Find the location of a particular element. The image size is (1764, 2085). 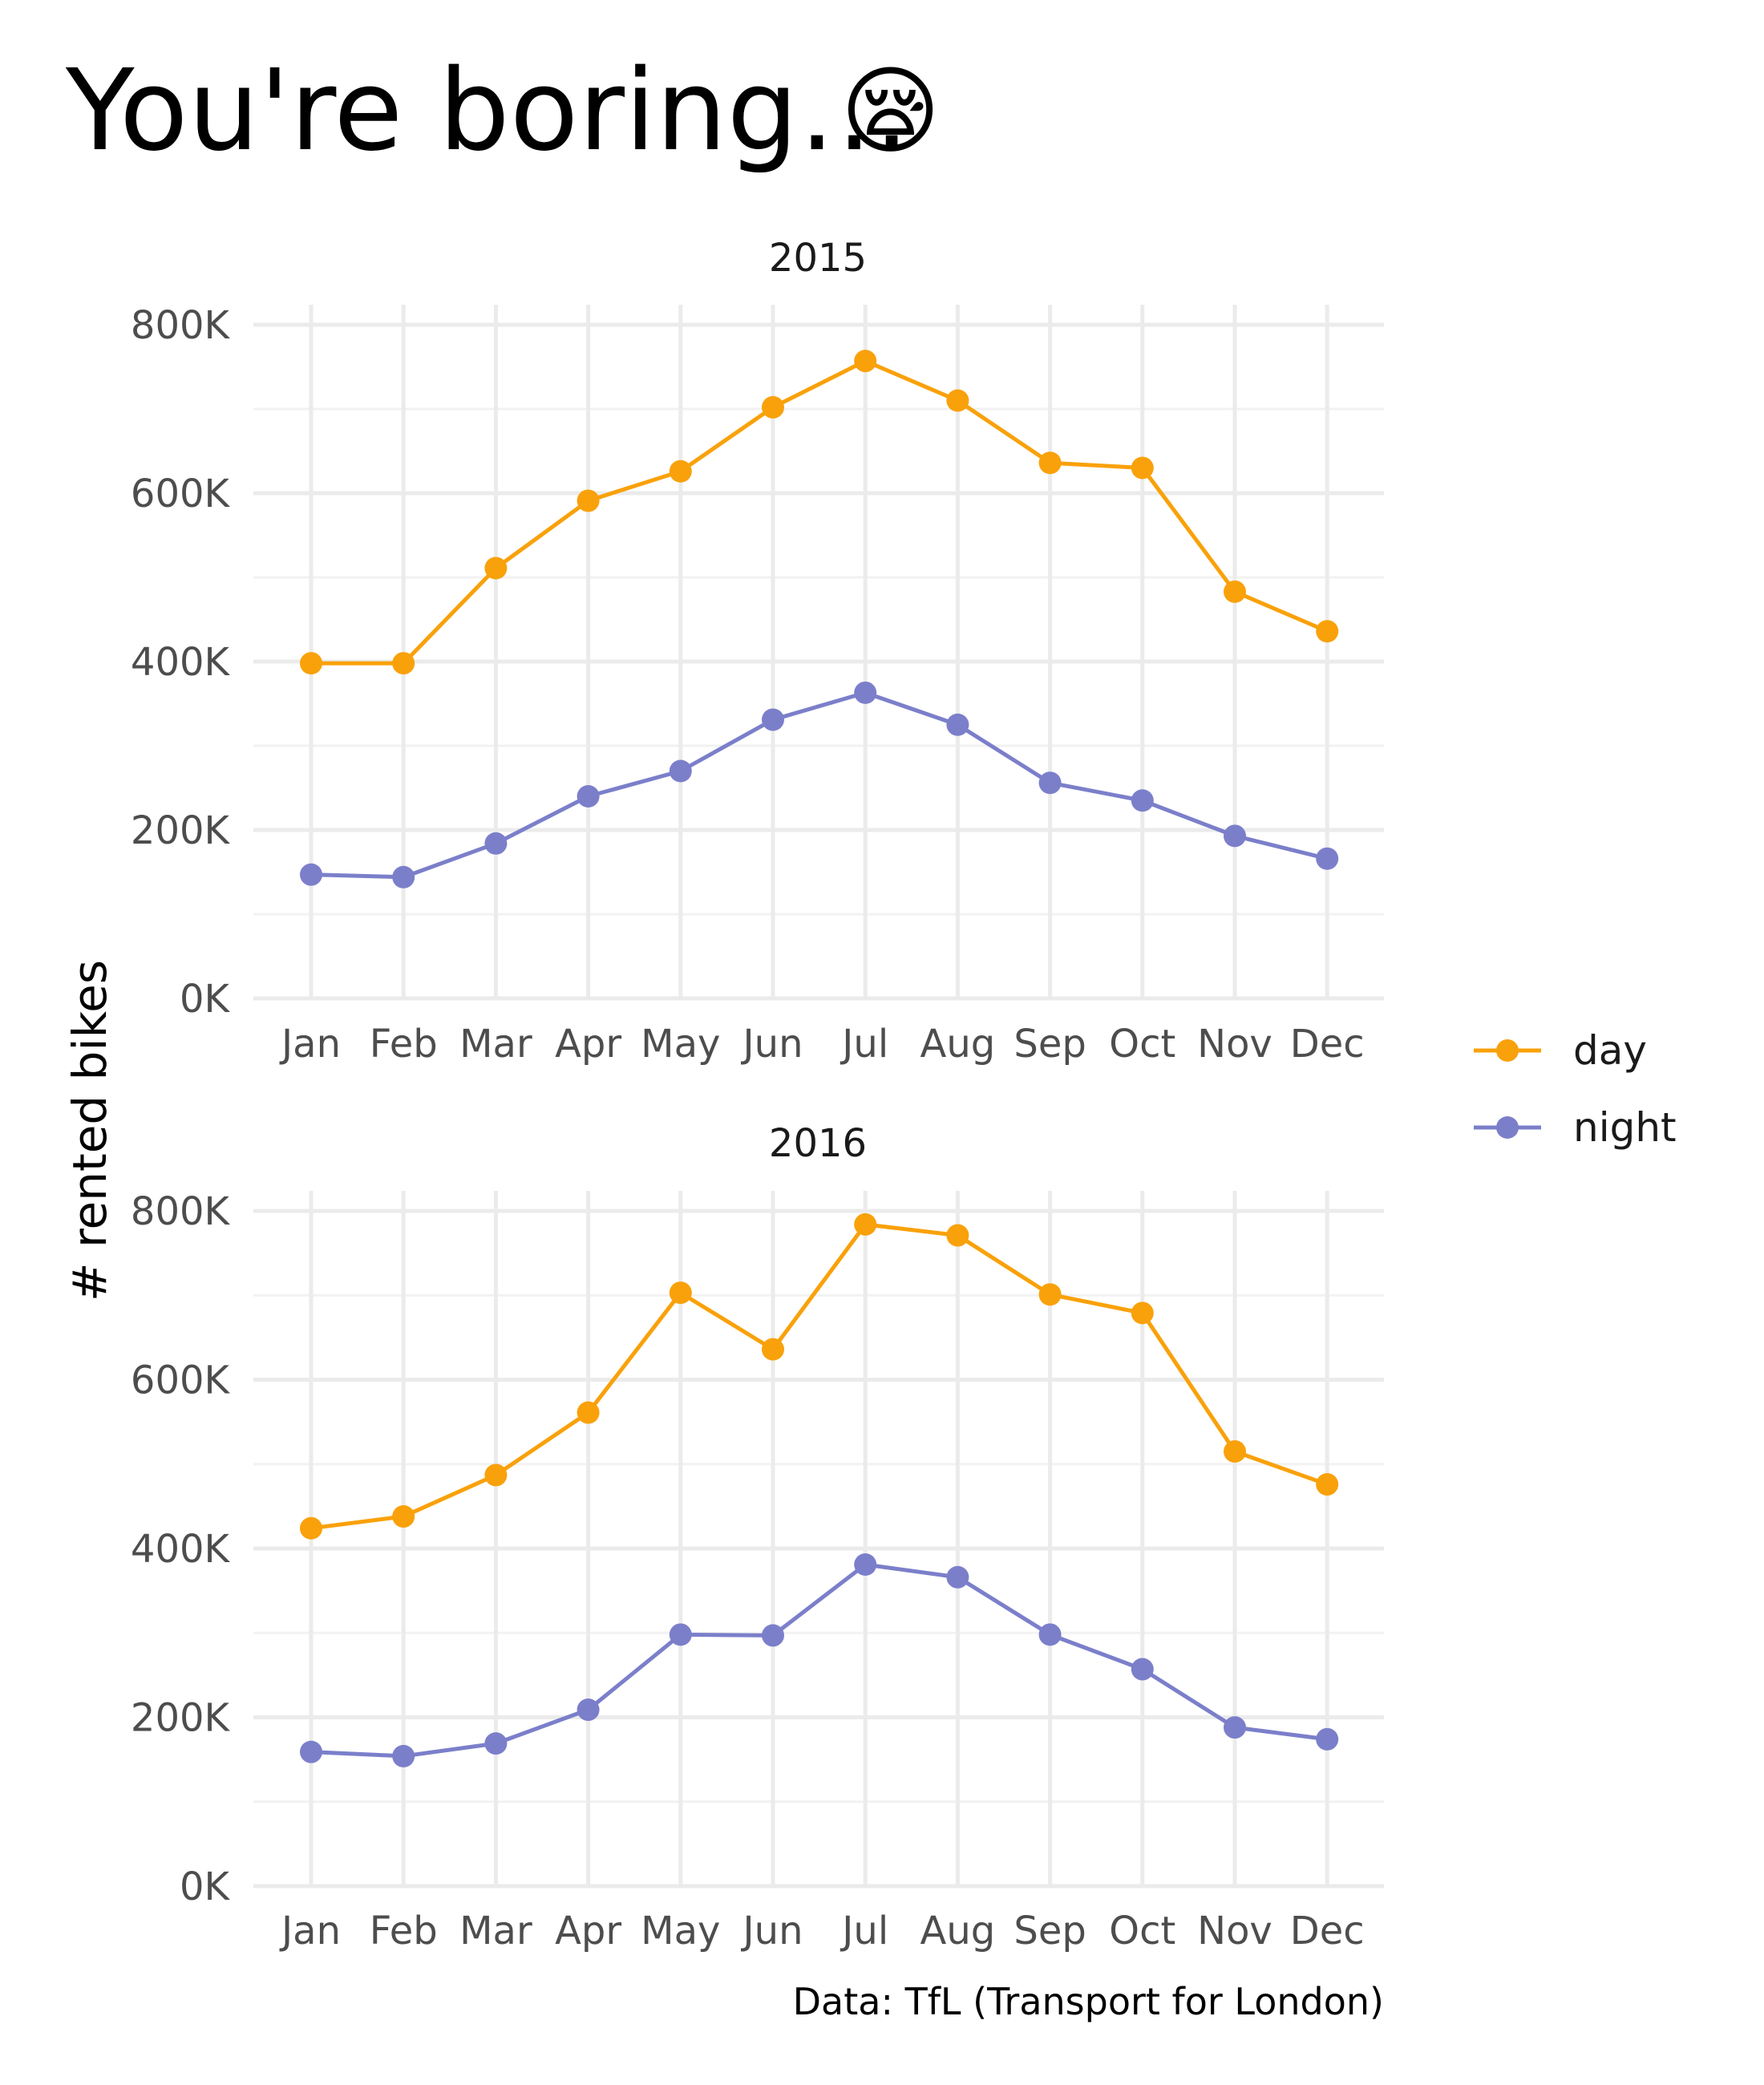

sleepy-emoji-icon: 😪 is located at coordinates (890, 112).